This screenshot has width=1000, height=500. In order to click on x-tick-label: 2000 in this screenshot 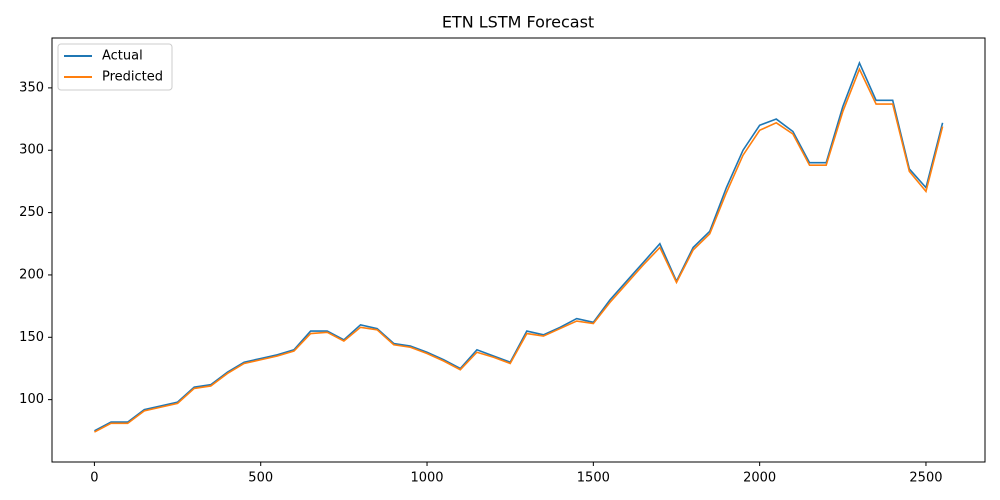, I will do `click(759, 478)`.